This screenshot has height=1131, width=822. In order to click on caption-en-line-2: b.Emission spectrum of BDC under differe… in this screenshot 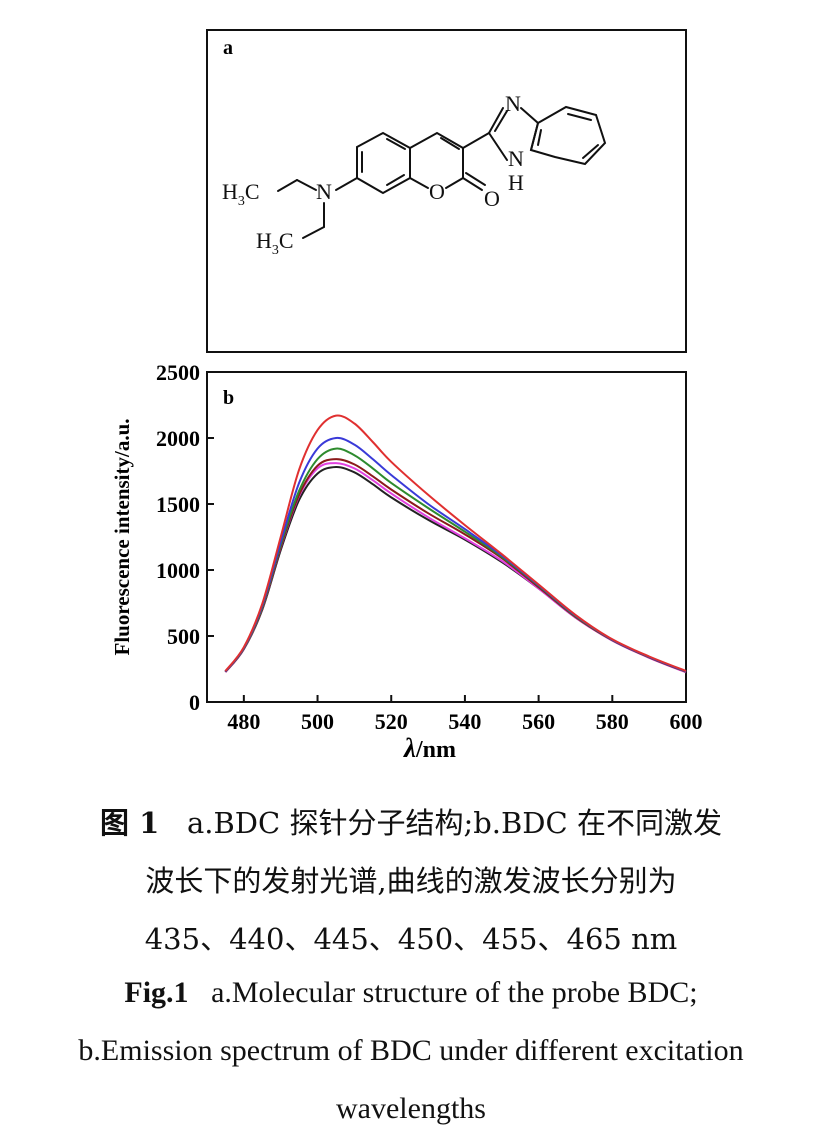, I will do `click(411, 1050)`.